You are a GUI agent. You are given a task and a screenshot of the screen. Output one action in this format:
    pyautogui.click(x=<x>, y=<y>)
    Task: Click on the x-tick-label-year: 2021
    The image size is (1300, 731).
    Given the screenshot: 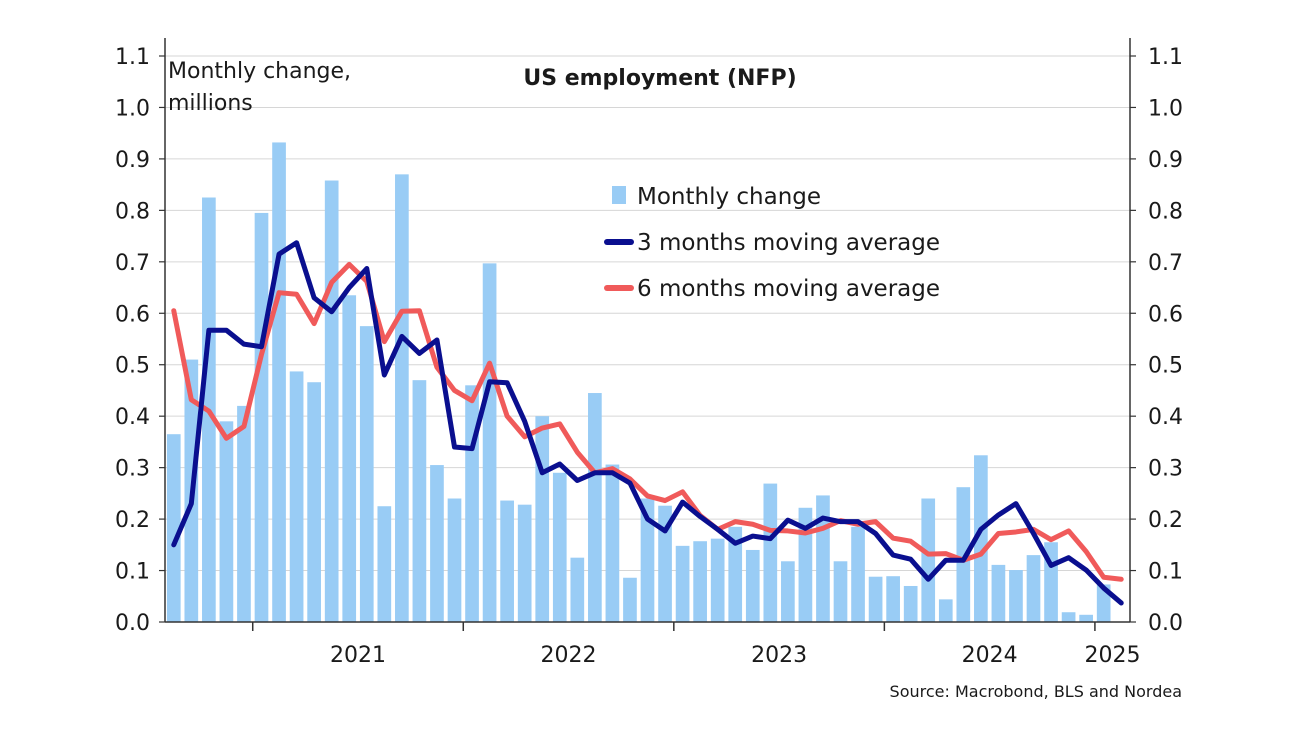 What is the action you would take?
    pyautogui.click(x=358, y=655)
    